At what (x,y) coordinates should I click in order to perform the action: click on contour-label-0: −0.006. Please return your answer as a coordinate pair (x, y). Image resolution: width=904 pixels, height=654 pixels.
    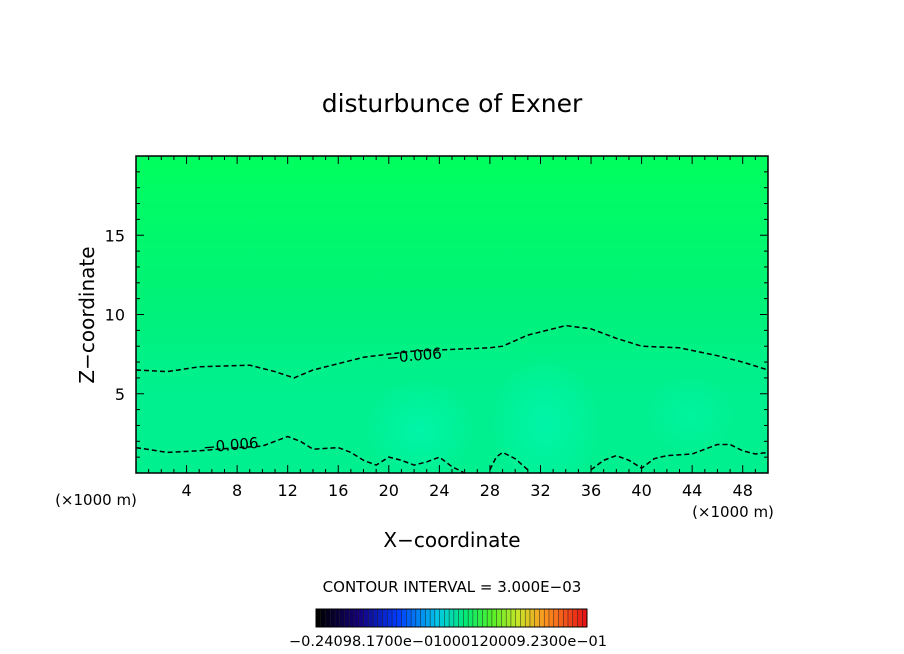
    Looking at the image, I should click on (414, 355).